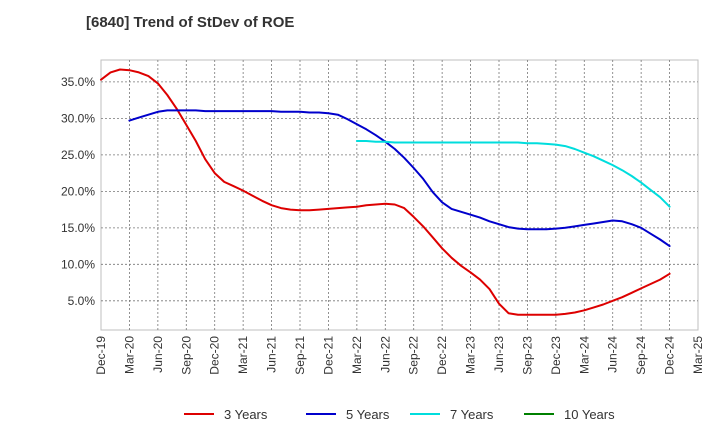 The height and width of the screenshot is (440, 720). What do you see at coordinates (556, 355) in the screenshot?
I see `x-tick-label: Dec-23` at bounding box center [556, 355].